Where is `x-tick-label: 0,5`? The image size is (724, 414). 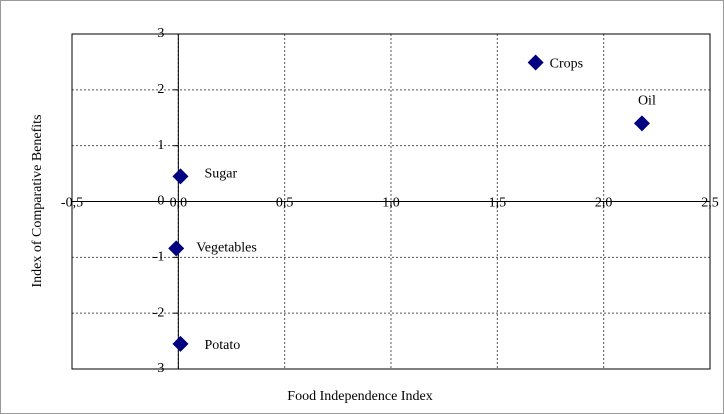
x-tick-label: 0,5 is located at coordinates (285, 203).